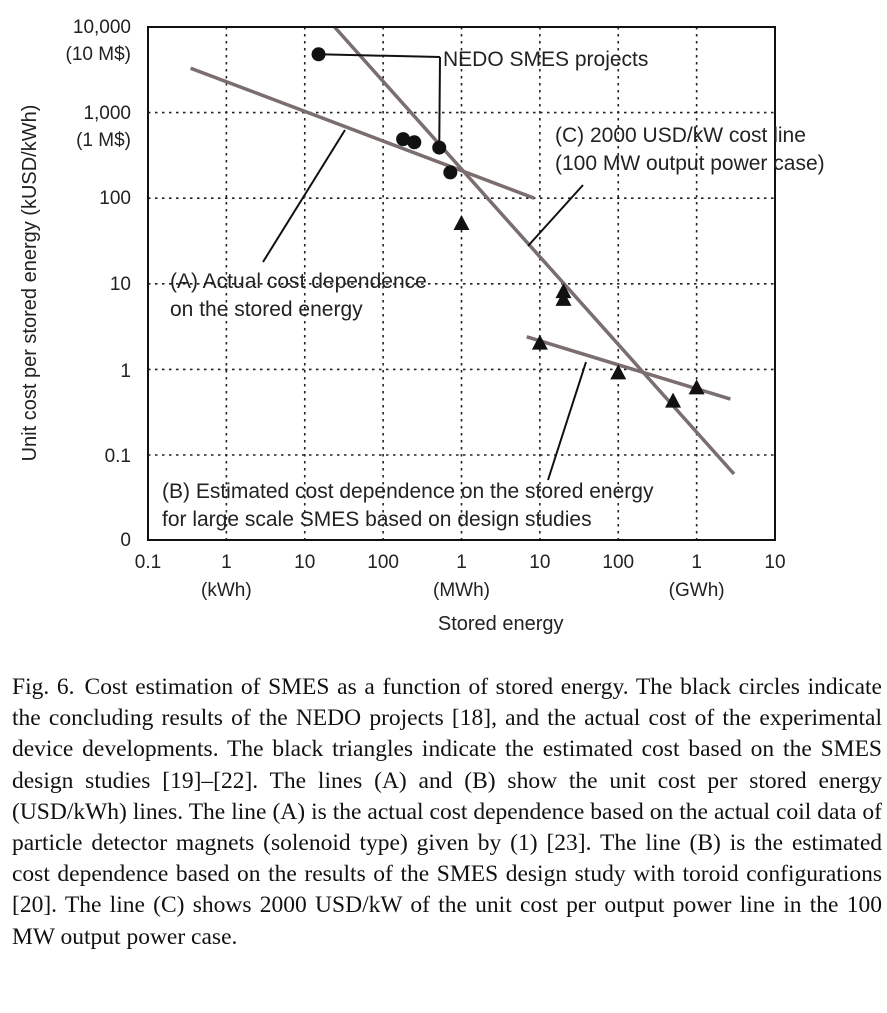  What do you see at coordinates (98, 54) in the screenshot?
I see `y-tick-label: (10 M$)` at bounding box center [98, 54].